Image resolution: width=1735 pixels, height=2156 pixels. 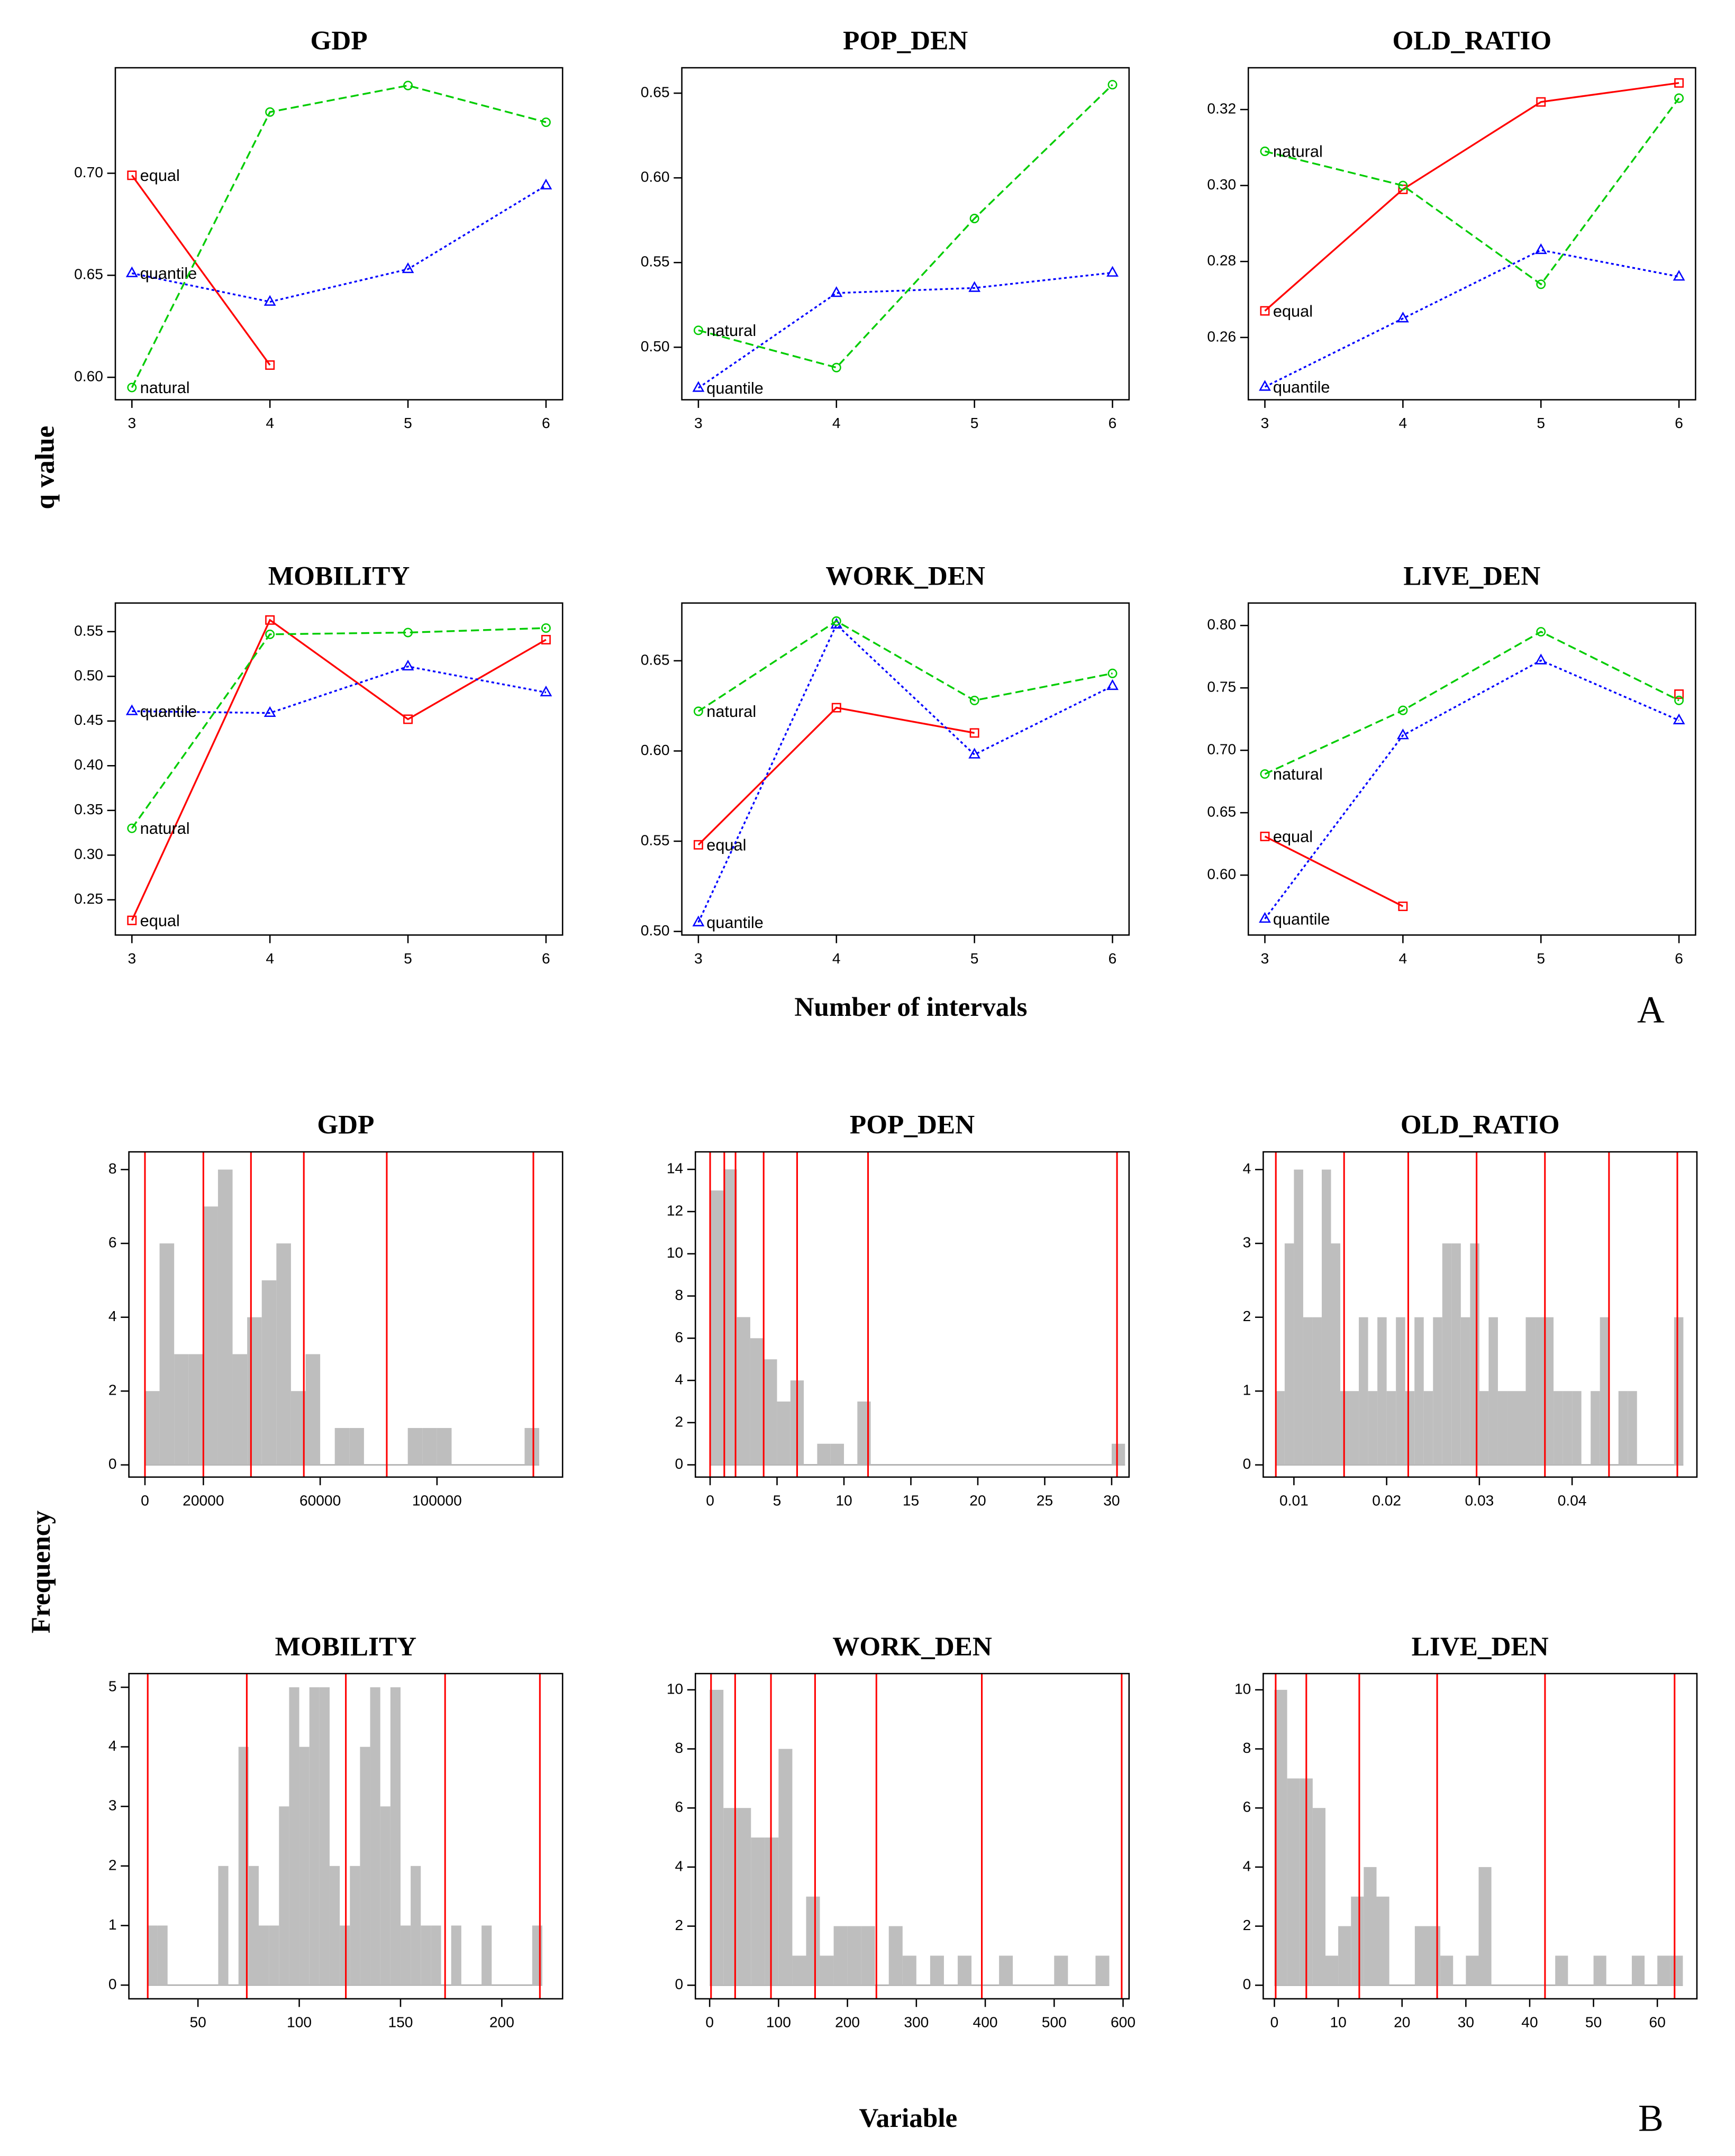 What do you see at coordinates (912, 1647) in the screenshot?
I see `chart-title: WORK_DEN` at bounding box center [912, 1647].